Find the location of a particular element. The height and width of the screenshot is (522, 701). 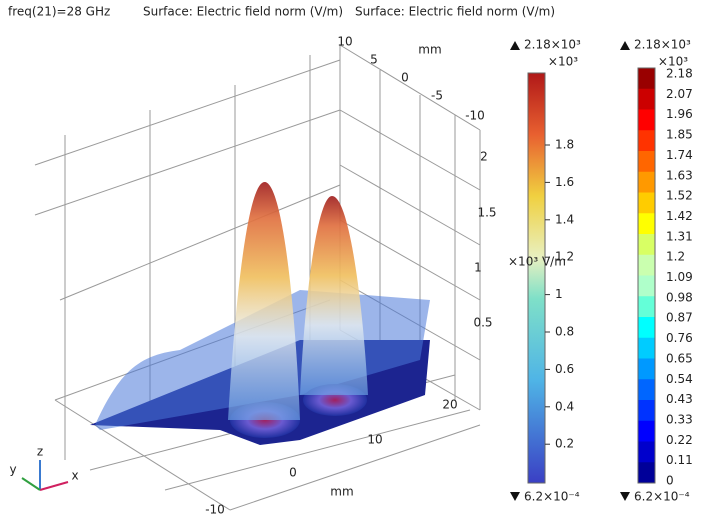

frequency: freq(21)=28 GHz is located at coordinates (59, 12).